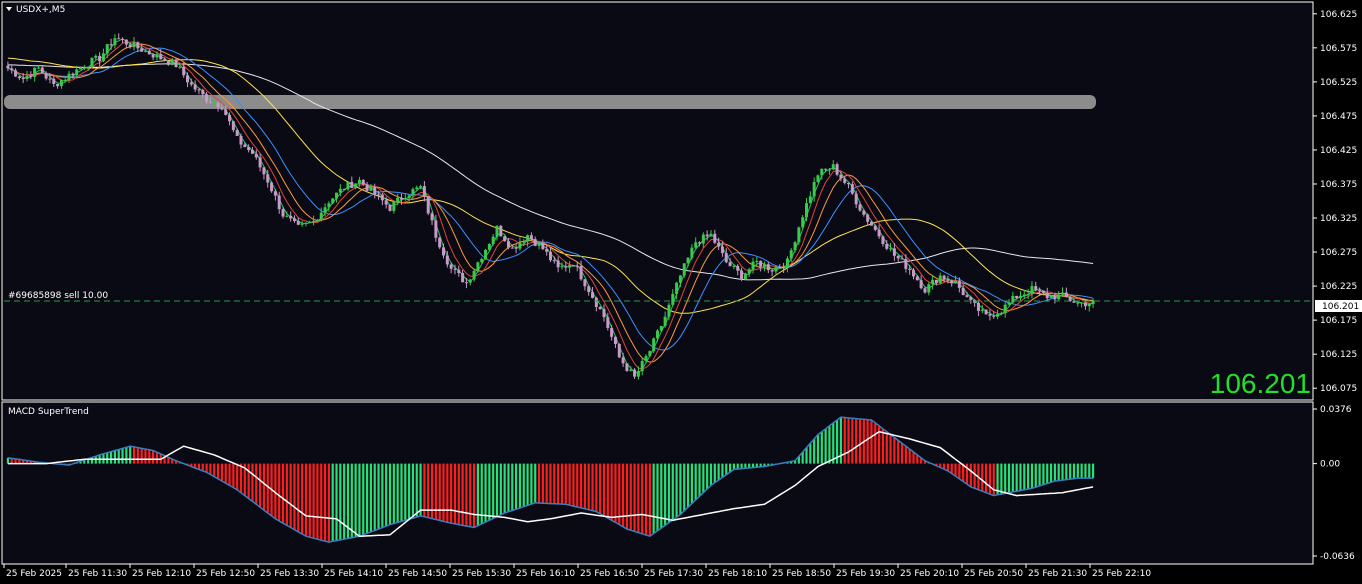 The image size is (1362, 584). I want to click on symbol-title: USDX+,M5, so click(40, 10).